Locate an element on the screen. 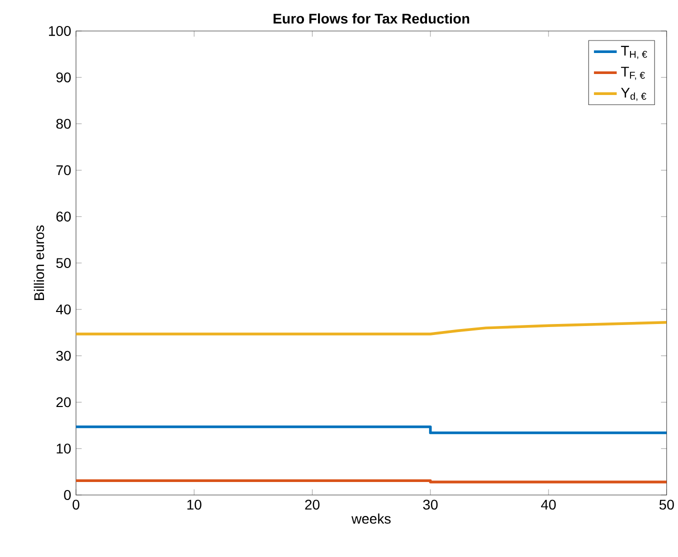 This screenshot has height=557, width=678. y-tick-label: 0 is located at coordinates (67, 495).